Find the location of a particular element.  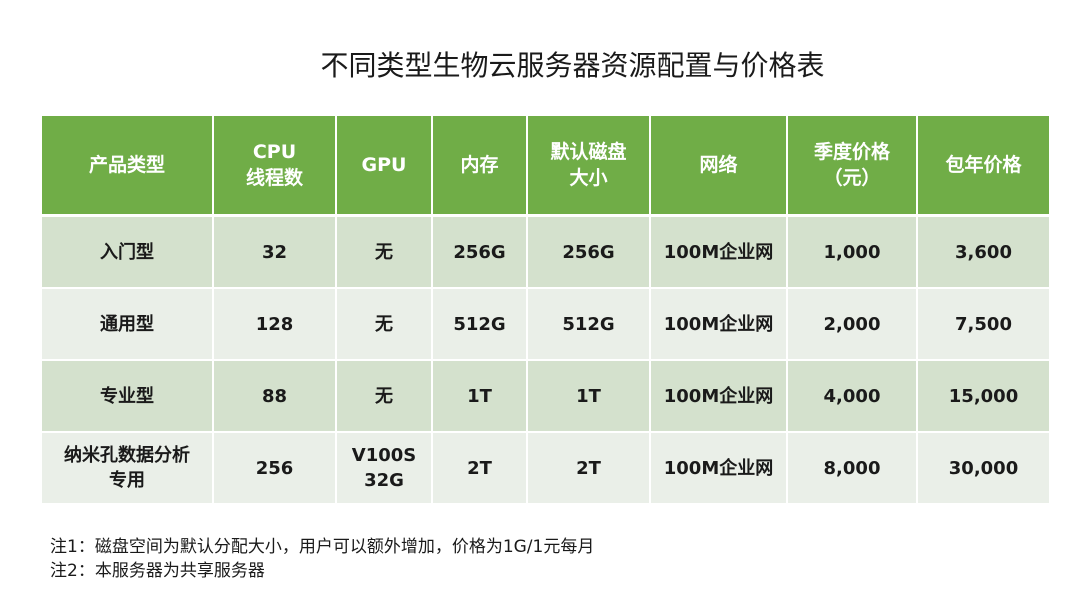

footnote-shared-server: 注2：本服务器为共享服务器 is located at coordinates (157, 571).